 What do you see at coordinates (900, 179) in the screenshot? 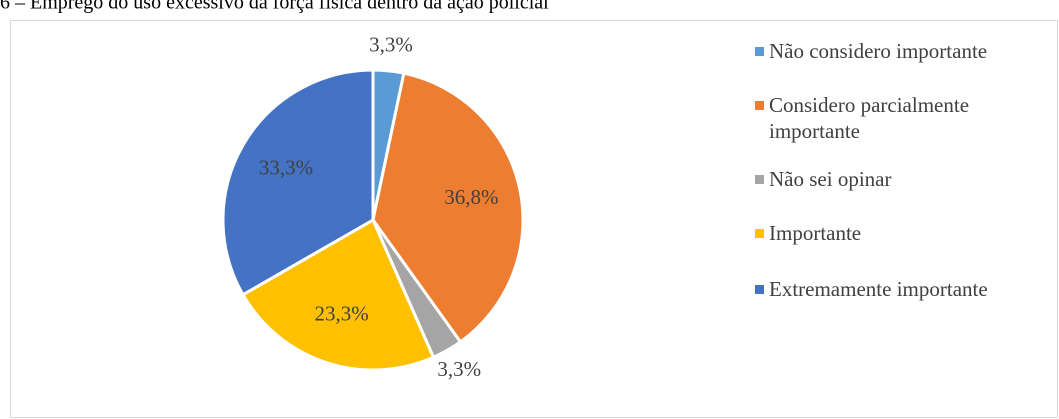
I see `legend-item: Não sei opinar` at bounding box center [900, 179].